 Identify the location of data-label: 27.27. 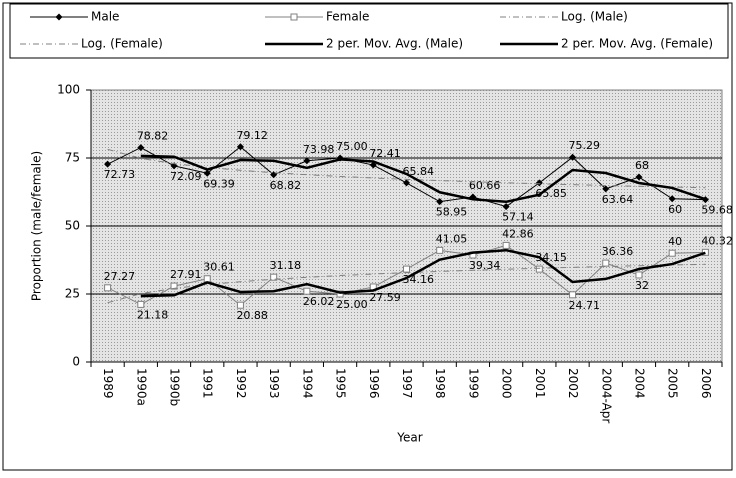
(119, 276).